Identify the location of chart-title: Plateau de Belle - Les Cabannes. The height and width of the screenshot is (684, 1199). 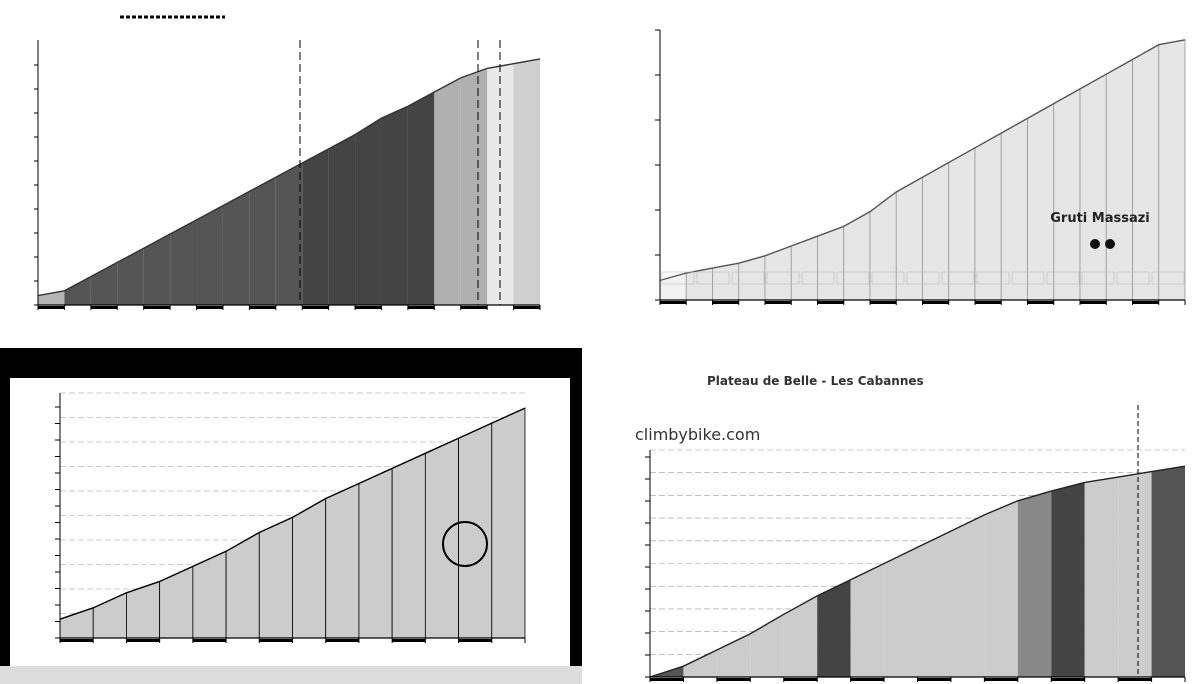
(815, 381).